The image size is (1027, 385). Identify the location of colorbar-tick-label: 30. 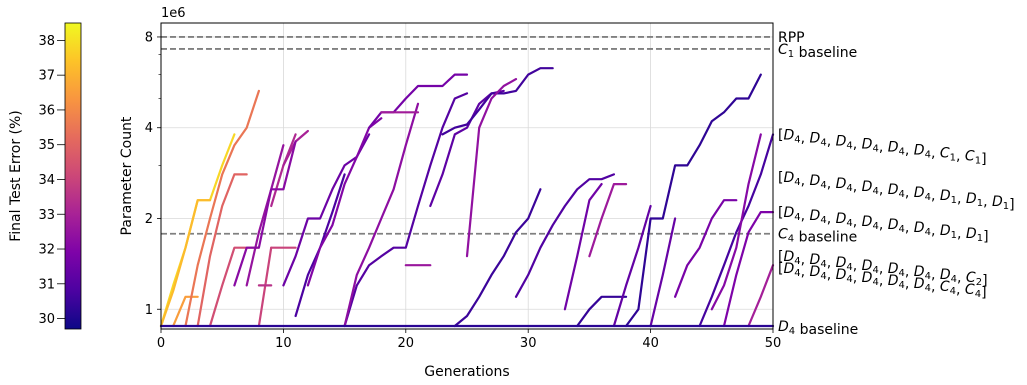
(46, 319).